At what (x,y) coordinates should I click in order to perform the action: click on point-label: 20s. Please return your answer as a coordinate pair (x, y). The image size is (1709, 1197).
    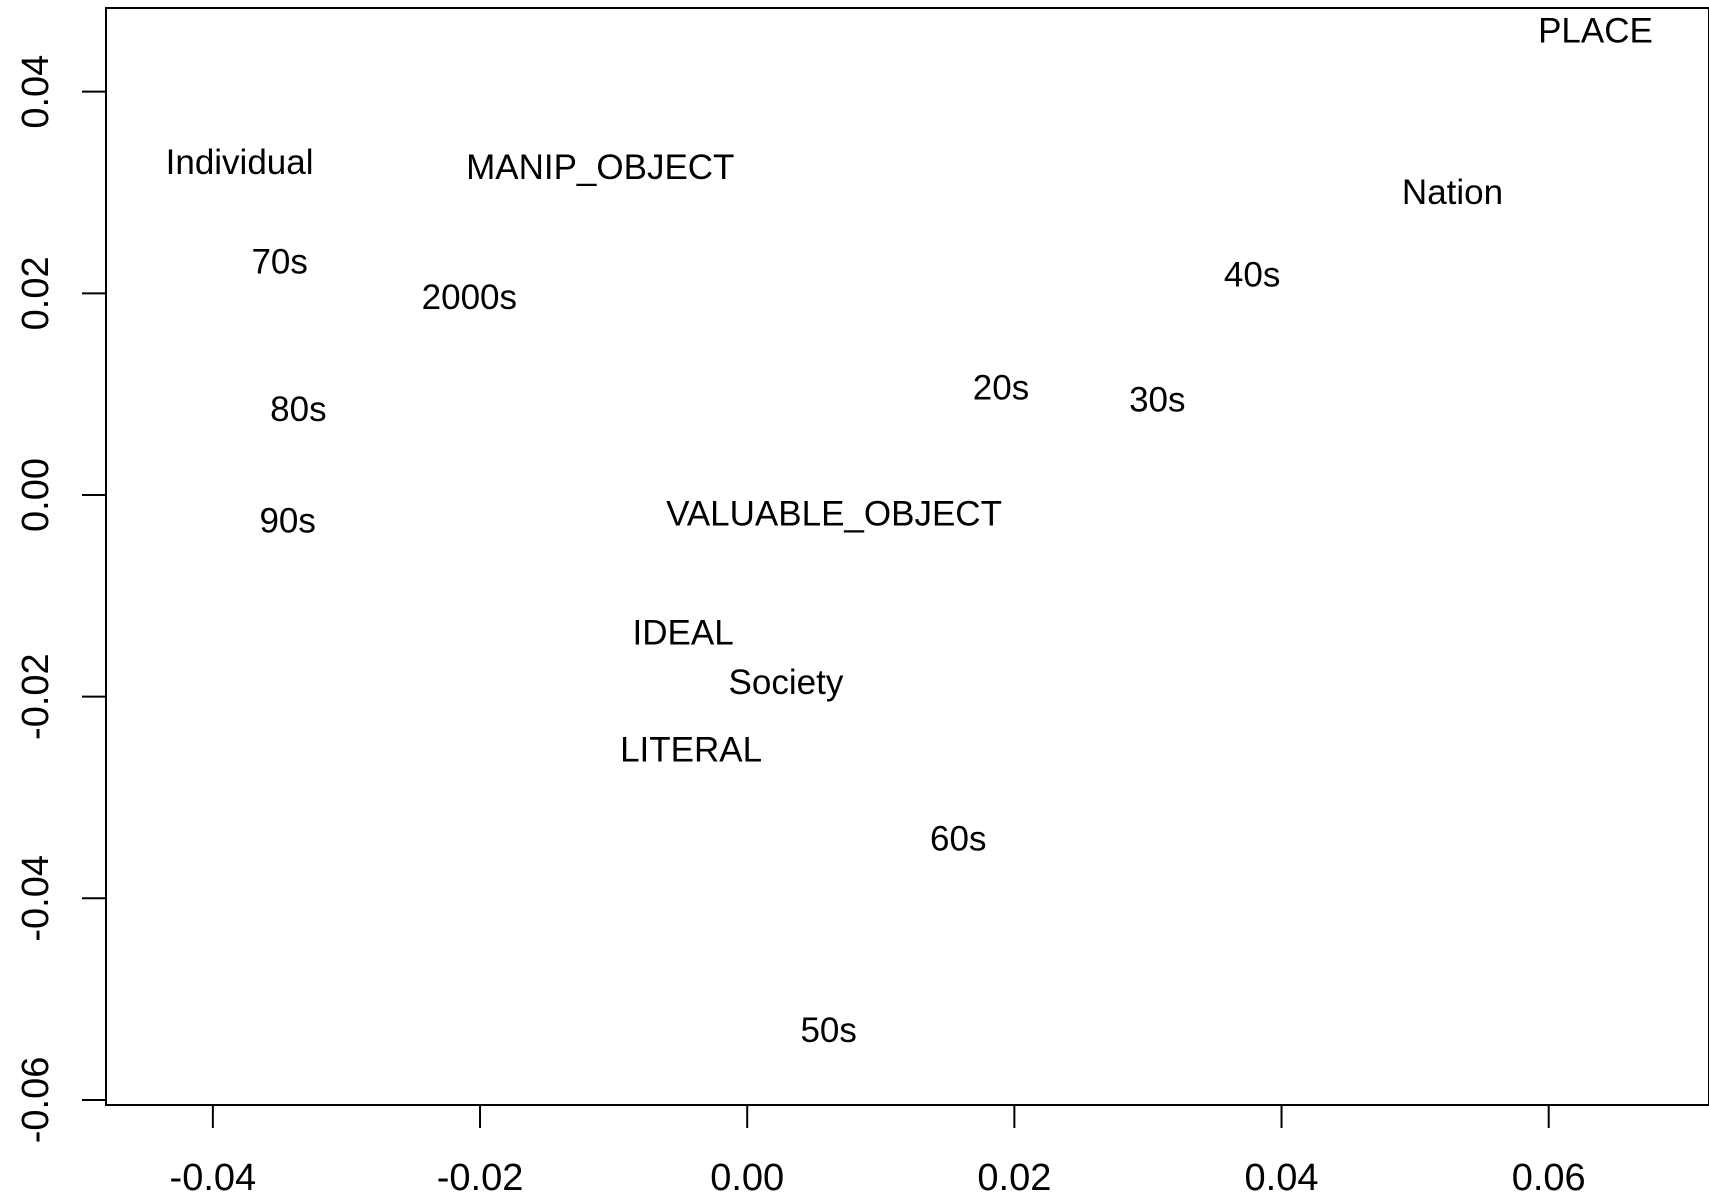
    Looking at the image, I should click on (1001, 388).